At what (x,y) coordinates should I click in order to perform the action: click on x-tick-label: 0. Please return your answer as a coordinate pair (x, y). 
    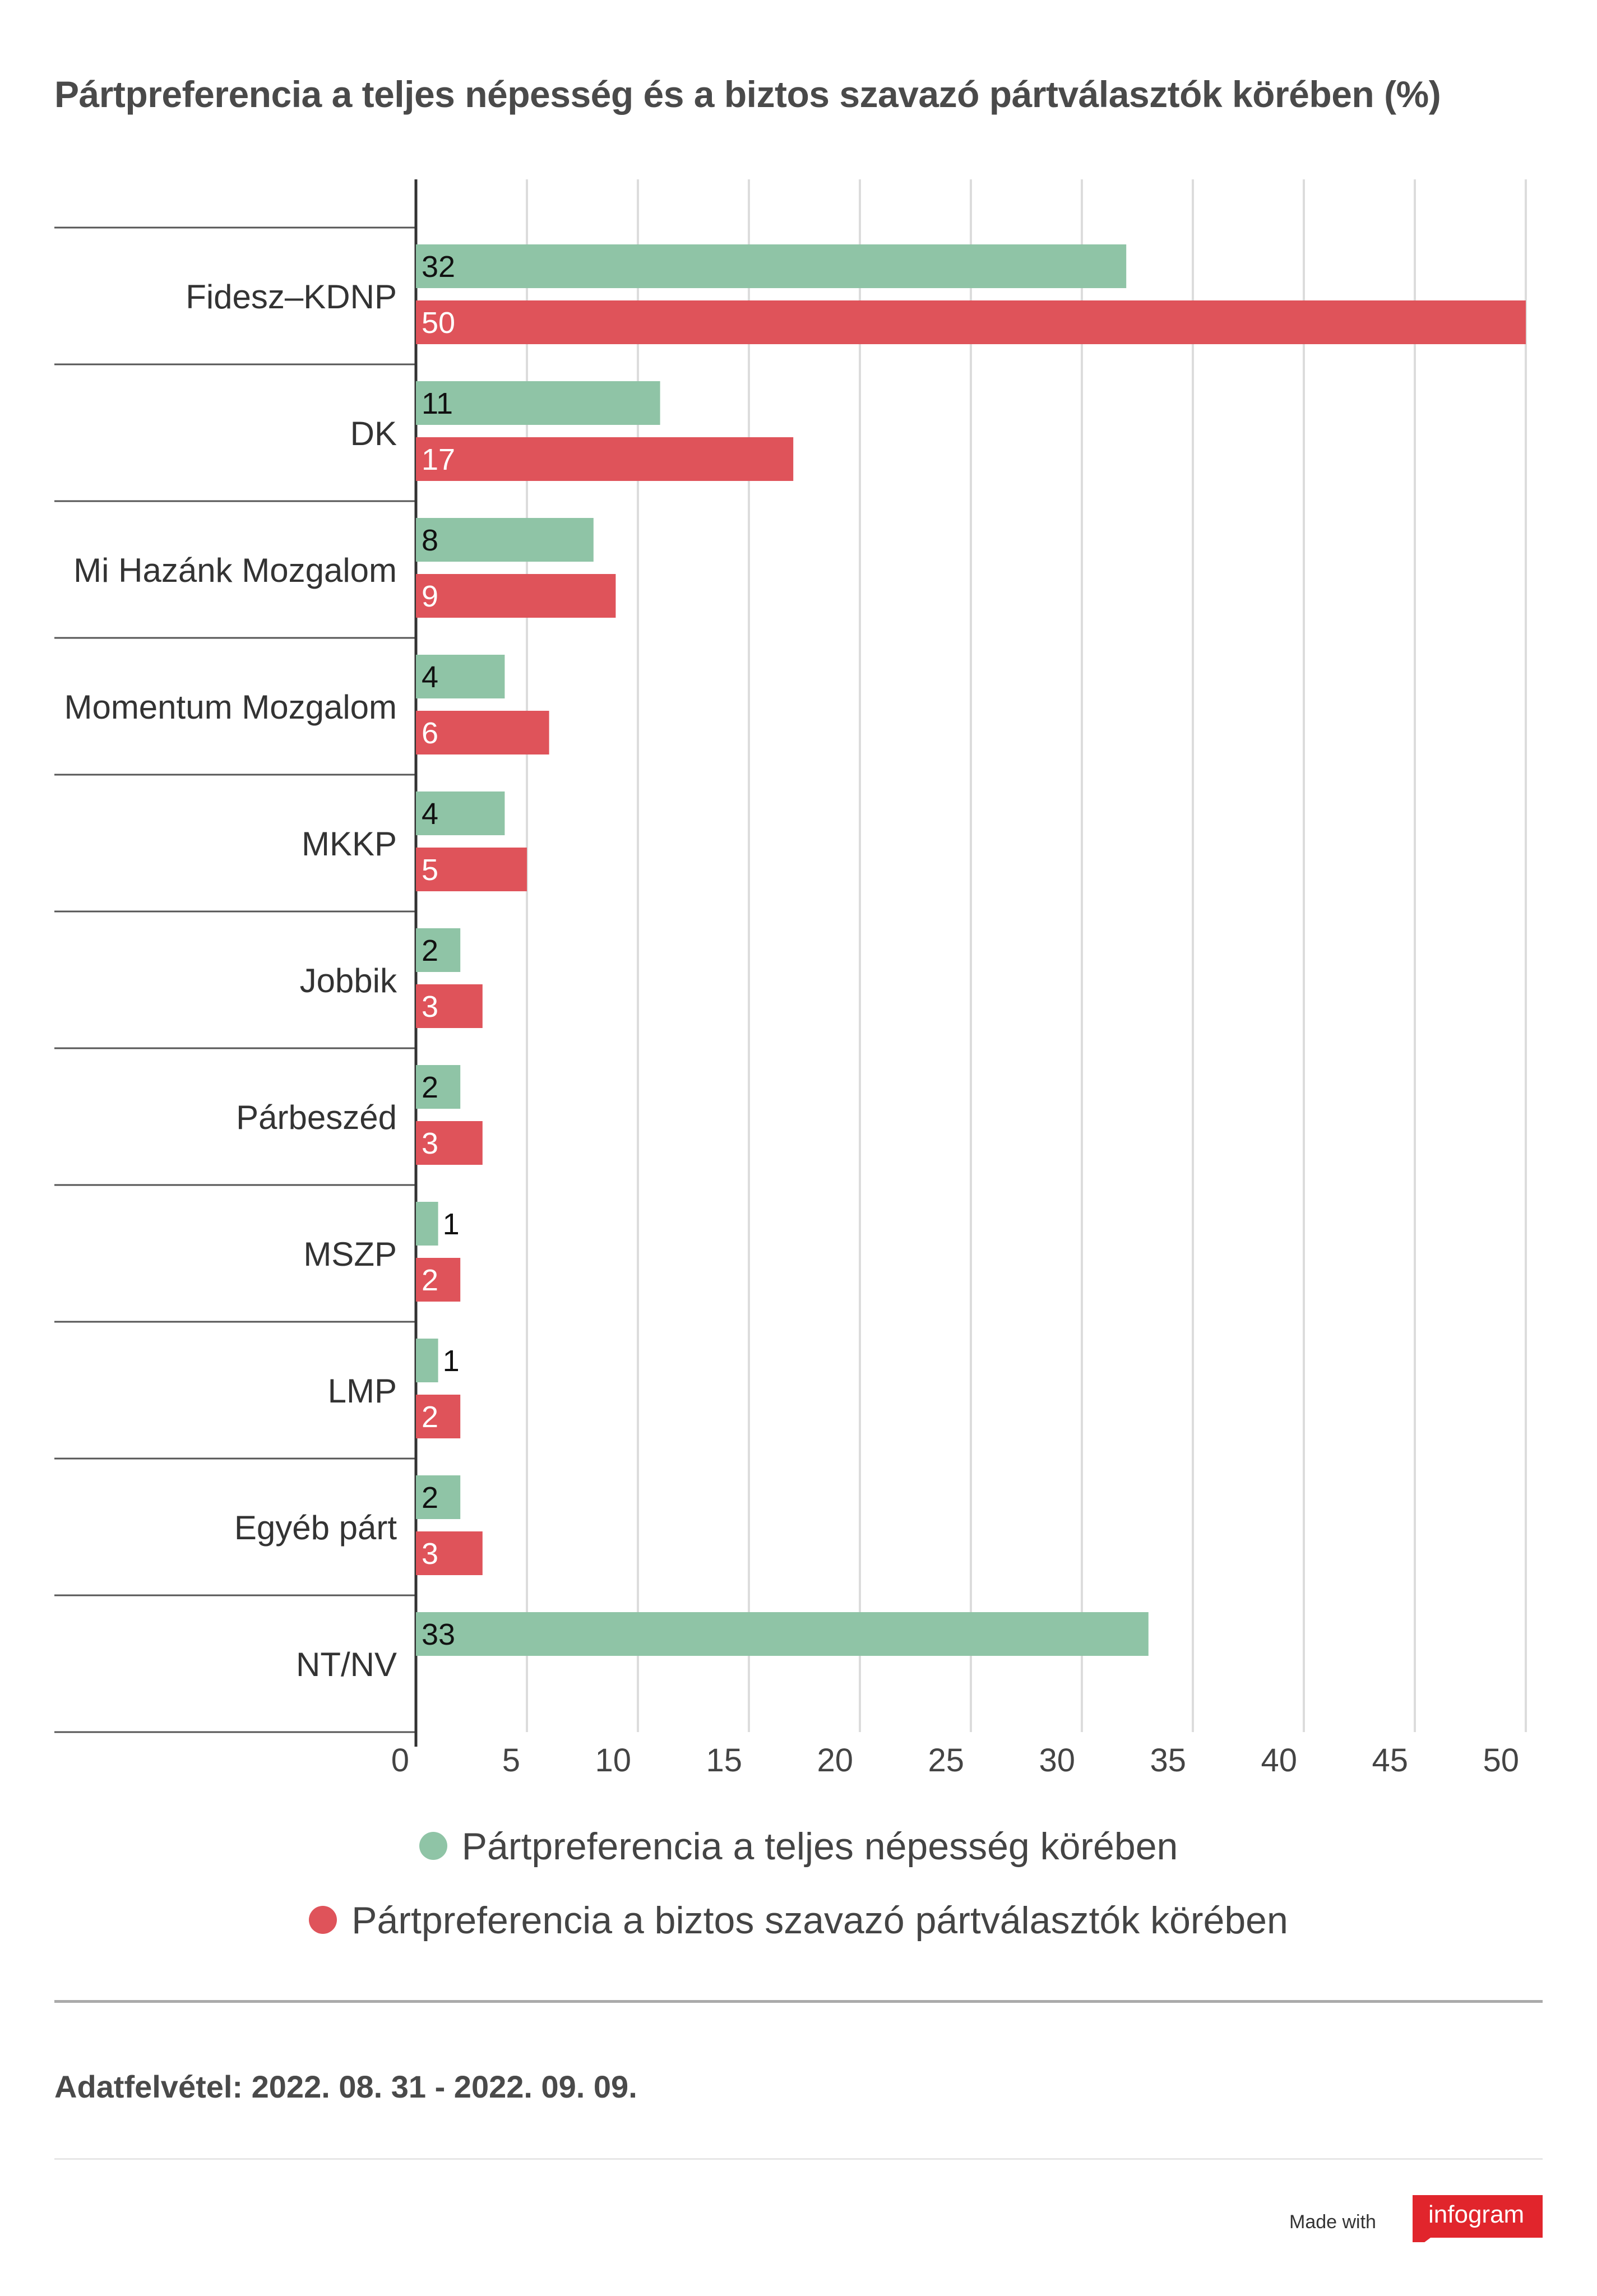
    Looking at the image, I should click on (400, 1760).